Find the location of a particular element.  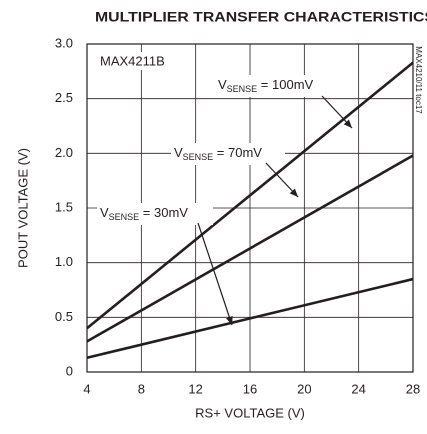

y-tick-label: 2.5 is located at coordinates (64, 97).